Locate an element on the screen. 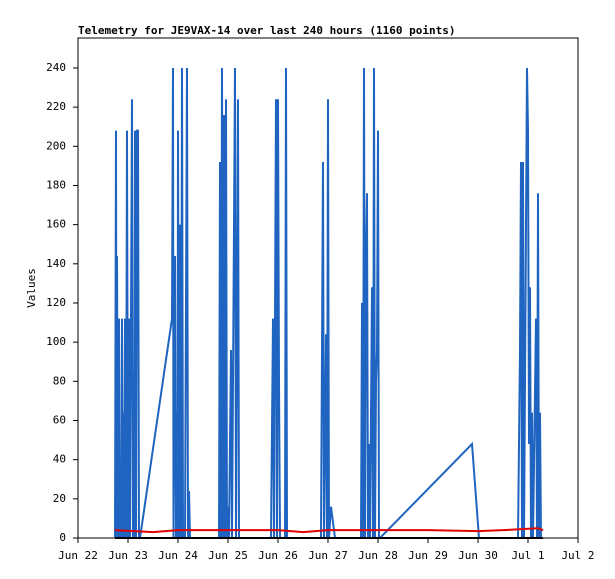  y-tick-label: 180 is located at coordinates (56, 184).